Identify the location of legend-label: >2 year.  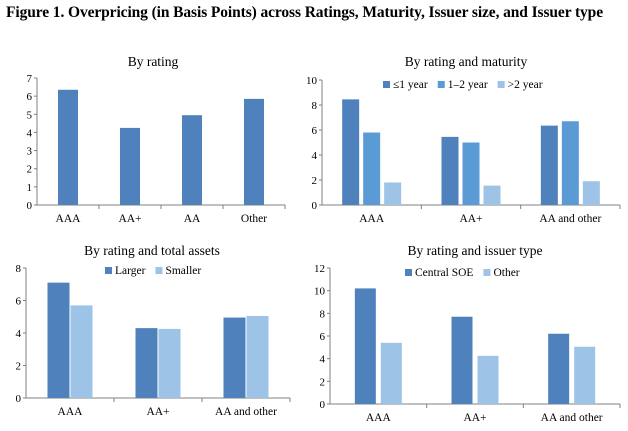
(525, 85).